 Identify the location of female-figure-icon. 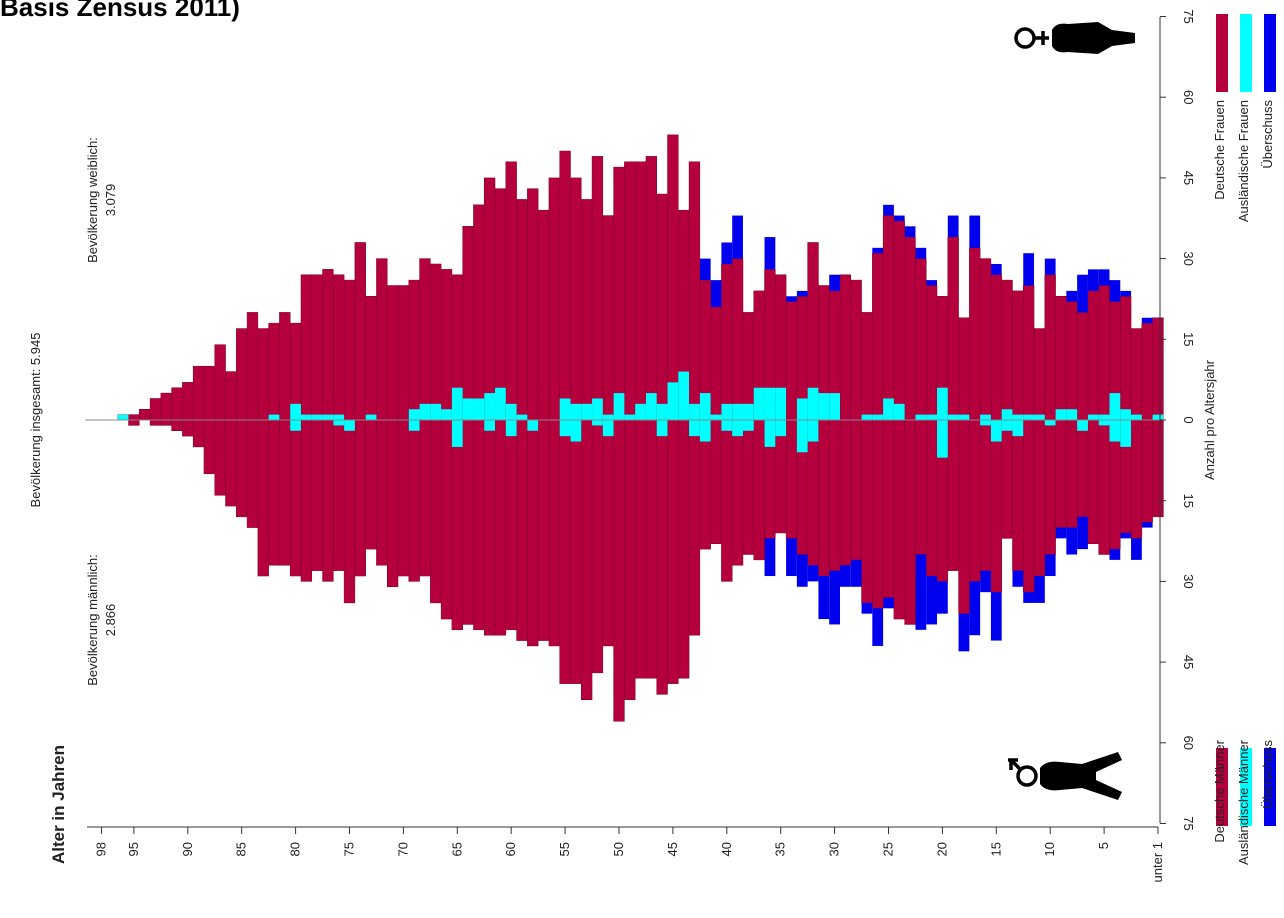
(1074, 38).